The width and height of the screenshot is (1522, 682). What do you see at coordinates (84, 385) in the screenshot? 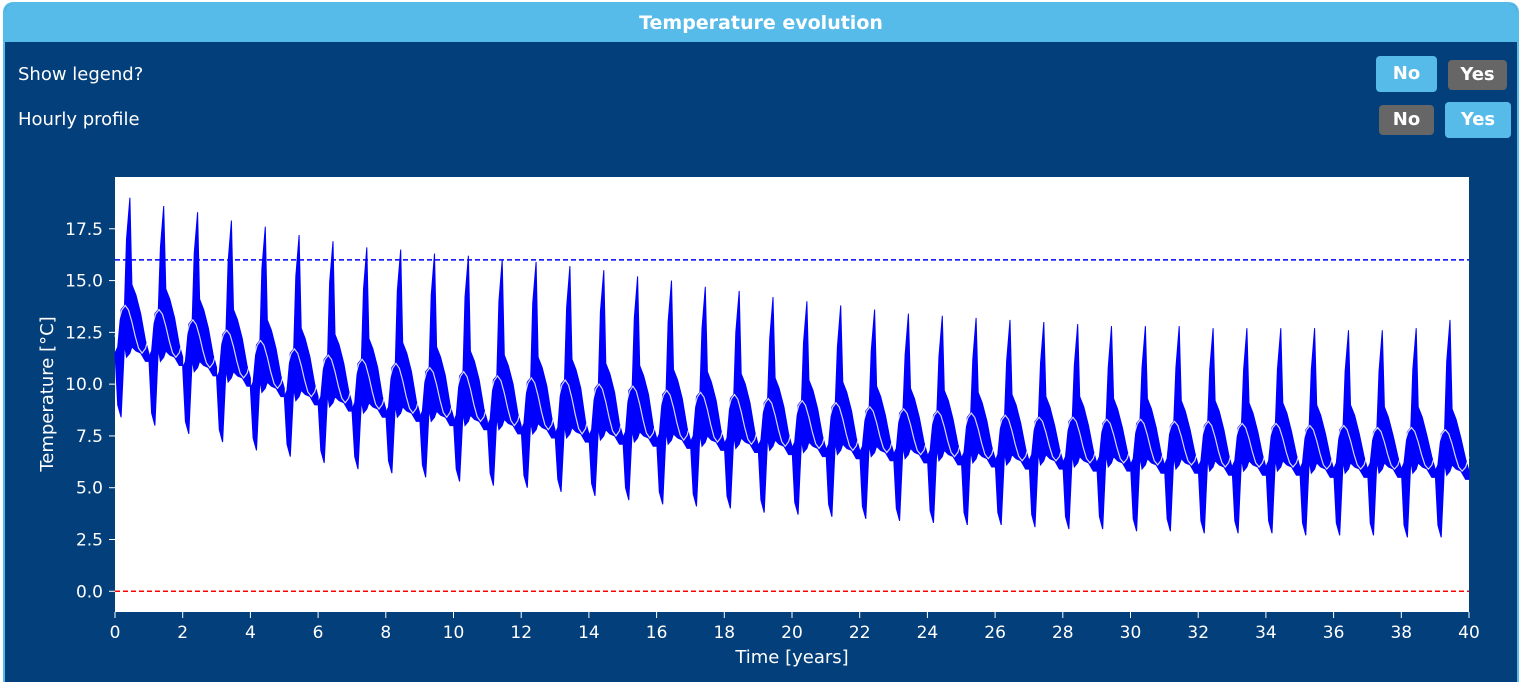
I see `y-tick-label: 10.0` at bounding box center [84, 385].